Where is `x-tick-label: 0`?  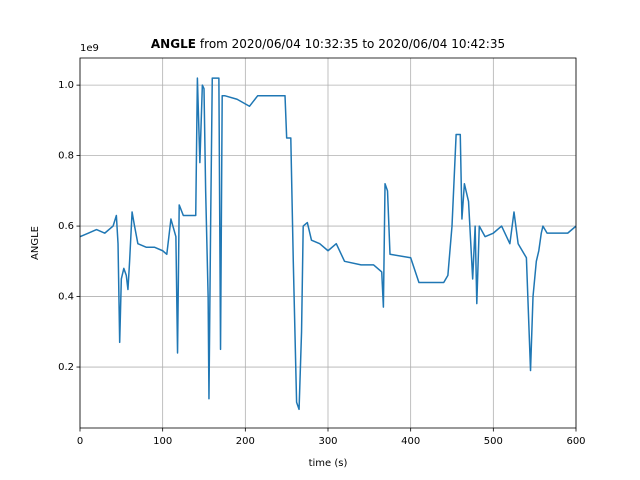
x-tick-label: 0 is located at coordinates (80, 441).